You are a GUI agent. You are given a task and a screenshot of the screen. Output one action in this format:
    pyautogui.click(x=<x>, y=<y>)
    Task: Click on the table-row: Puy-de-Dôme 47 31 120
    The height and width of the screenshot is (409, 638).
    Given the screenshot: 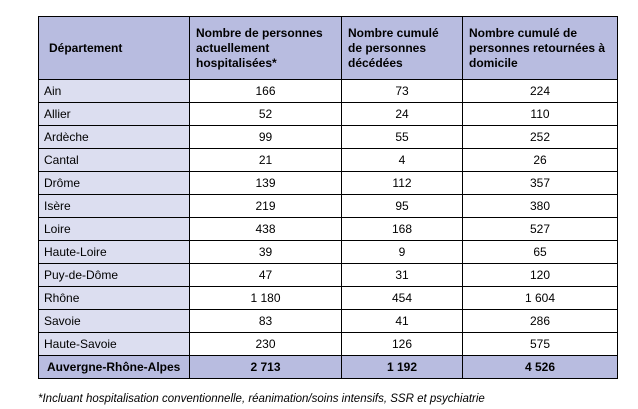 What is the action you would take?
    pyautogui.click(x=328, y=275)
    